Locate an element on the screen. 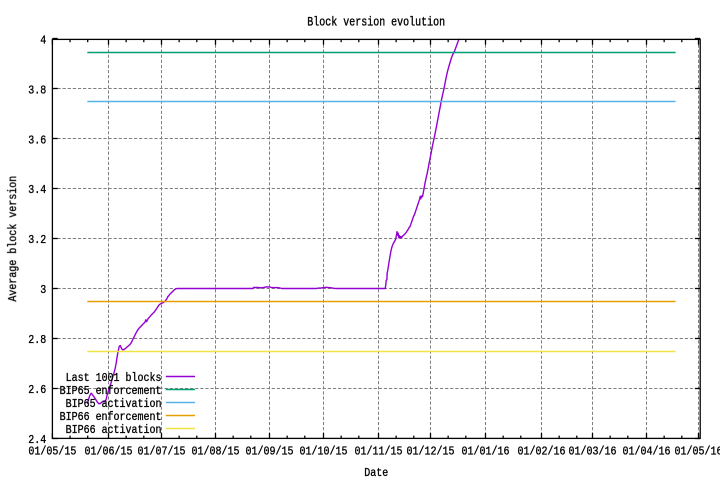  svg-text: Date is located at coordinates (376, 473).